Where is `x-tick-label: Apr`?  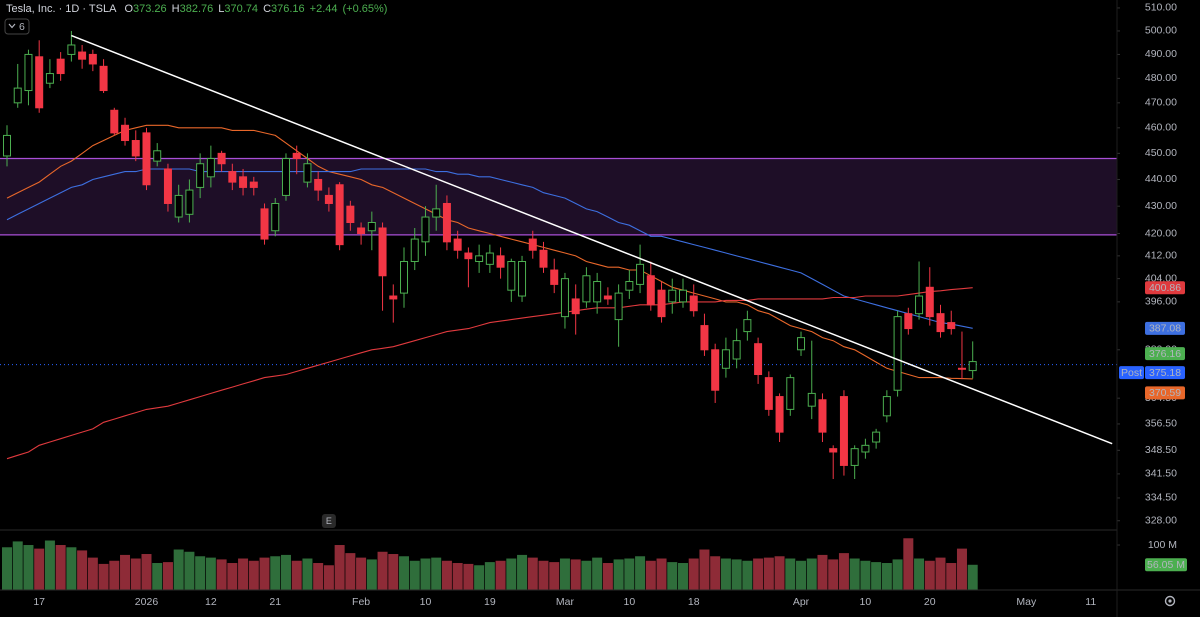 x-tick-label: Apr is located at coordinates (801, 602).